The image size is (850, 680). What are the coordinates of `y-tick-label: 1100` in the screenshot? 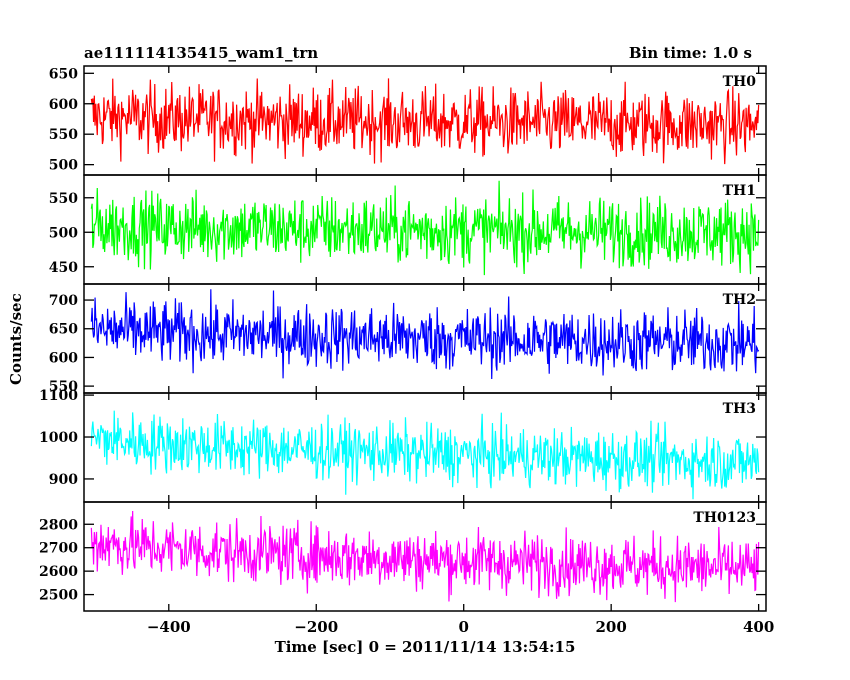 It's located at (58, 396).